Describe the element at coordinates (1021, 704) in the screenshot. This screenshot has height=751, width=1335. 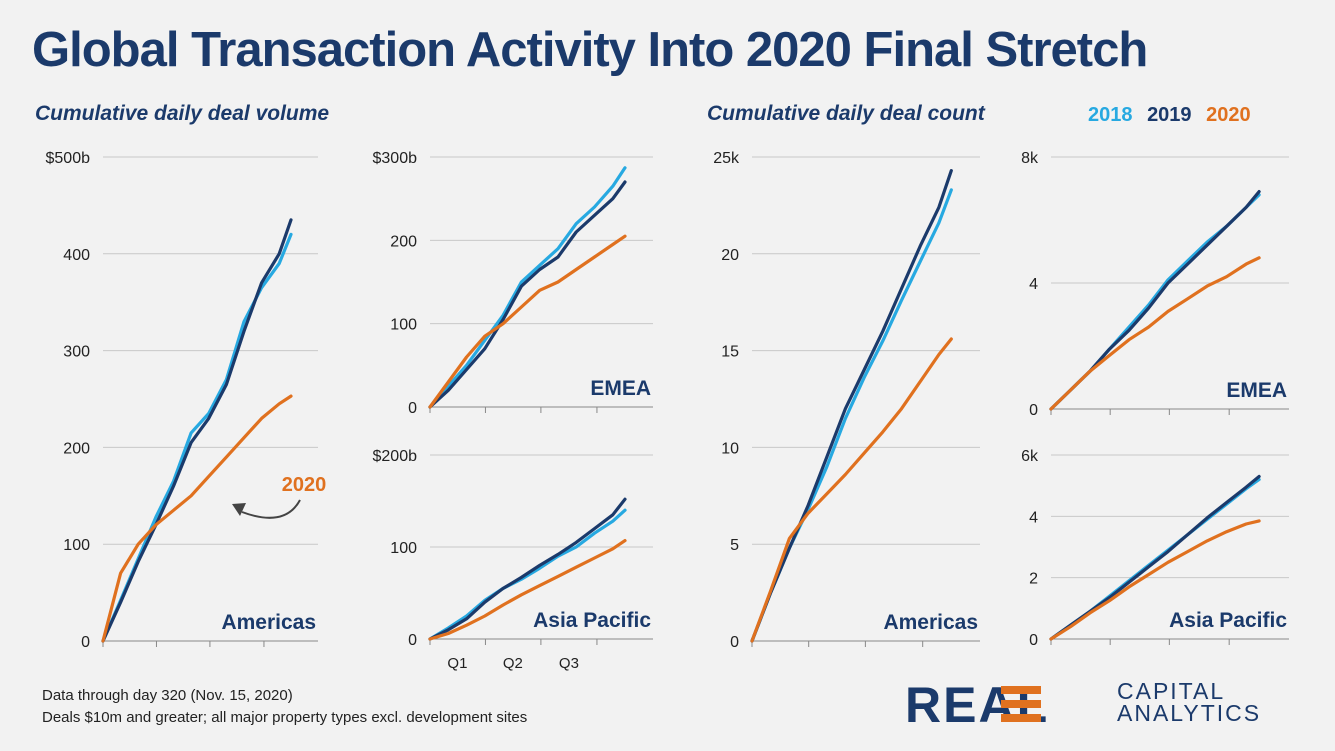
I see `logo-bars-icon` at that location.